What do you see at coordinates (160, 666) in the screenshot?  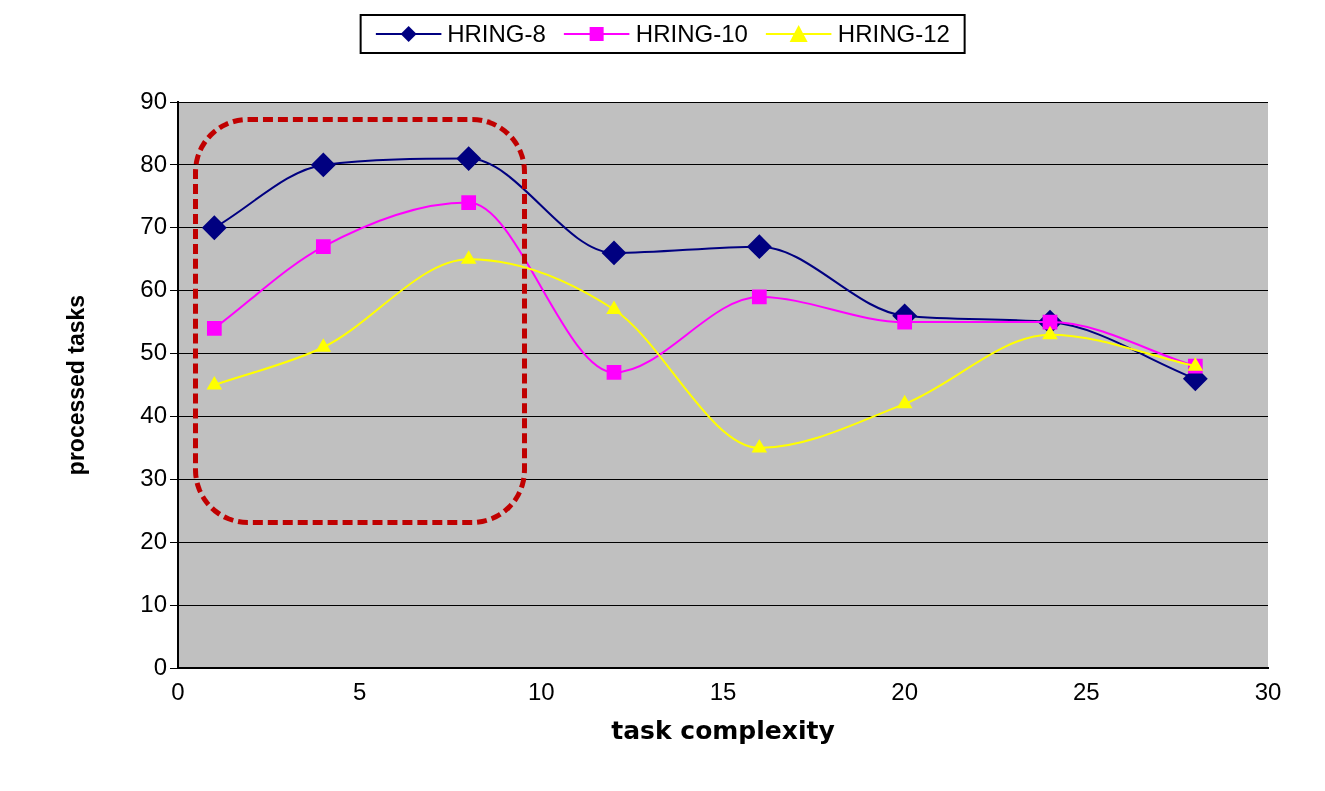 I see `y-tick-label: 0` at bounding box center [160, 666].